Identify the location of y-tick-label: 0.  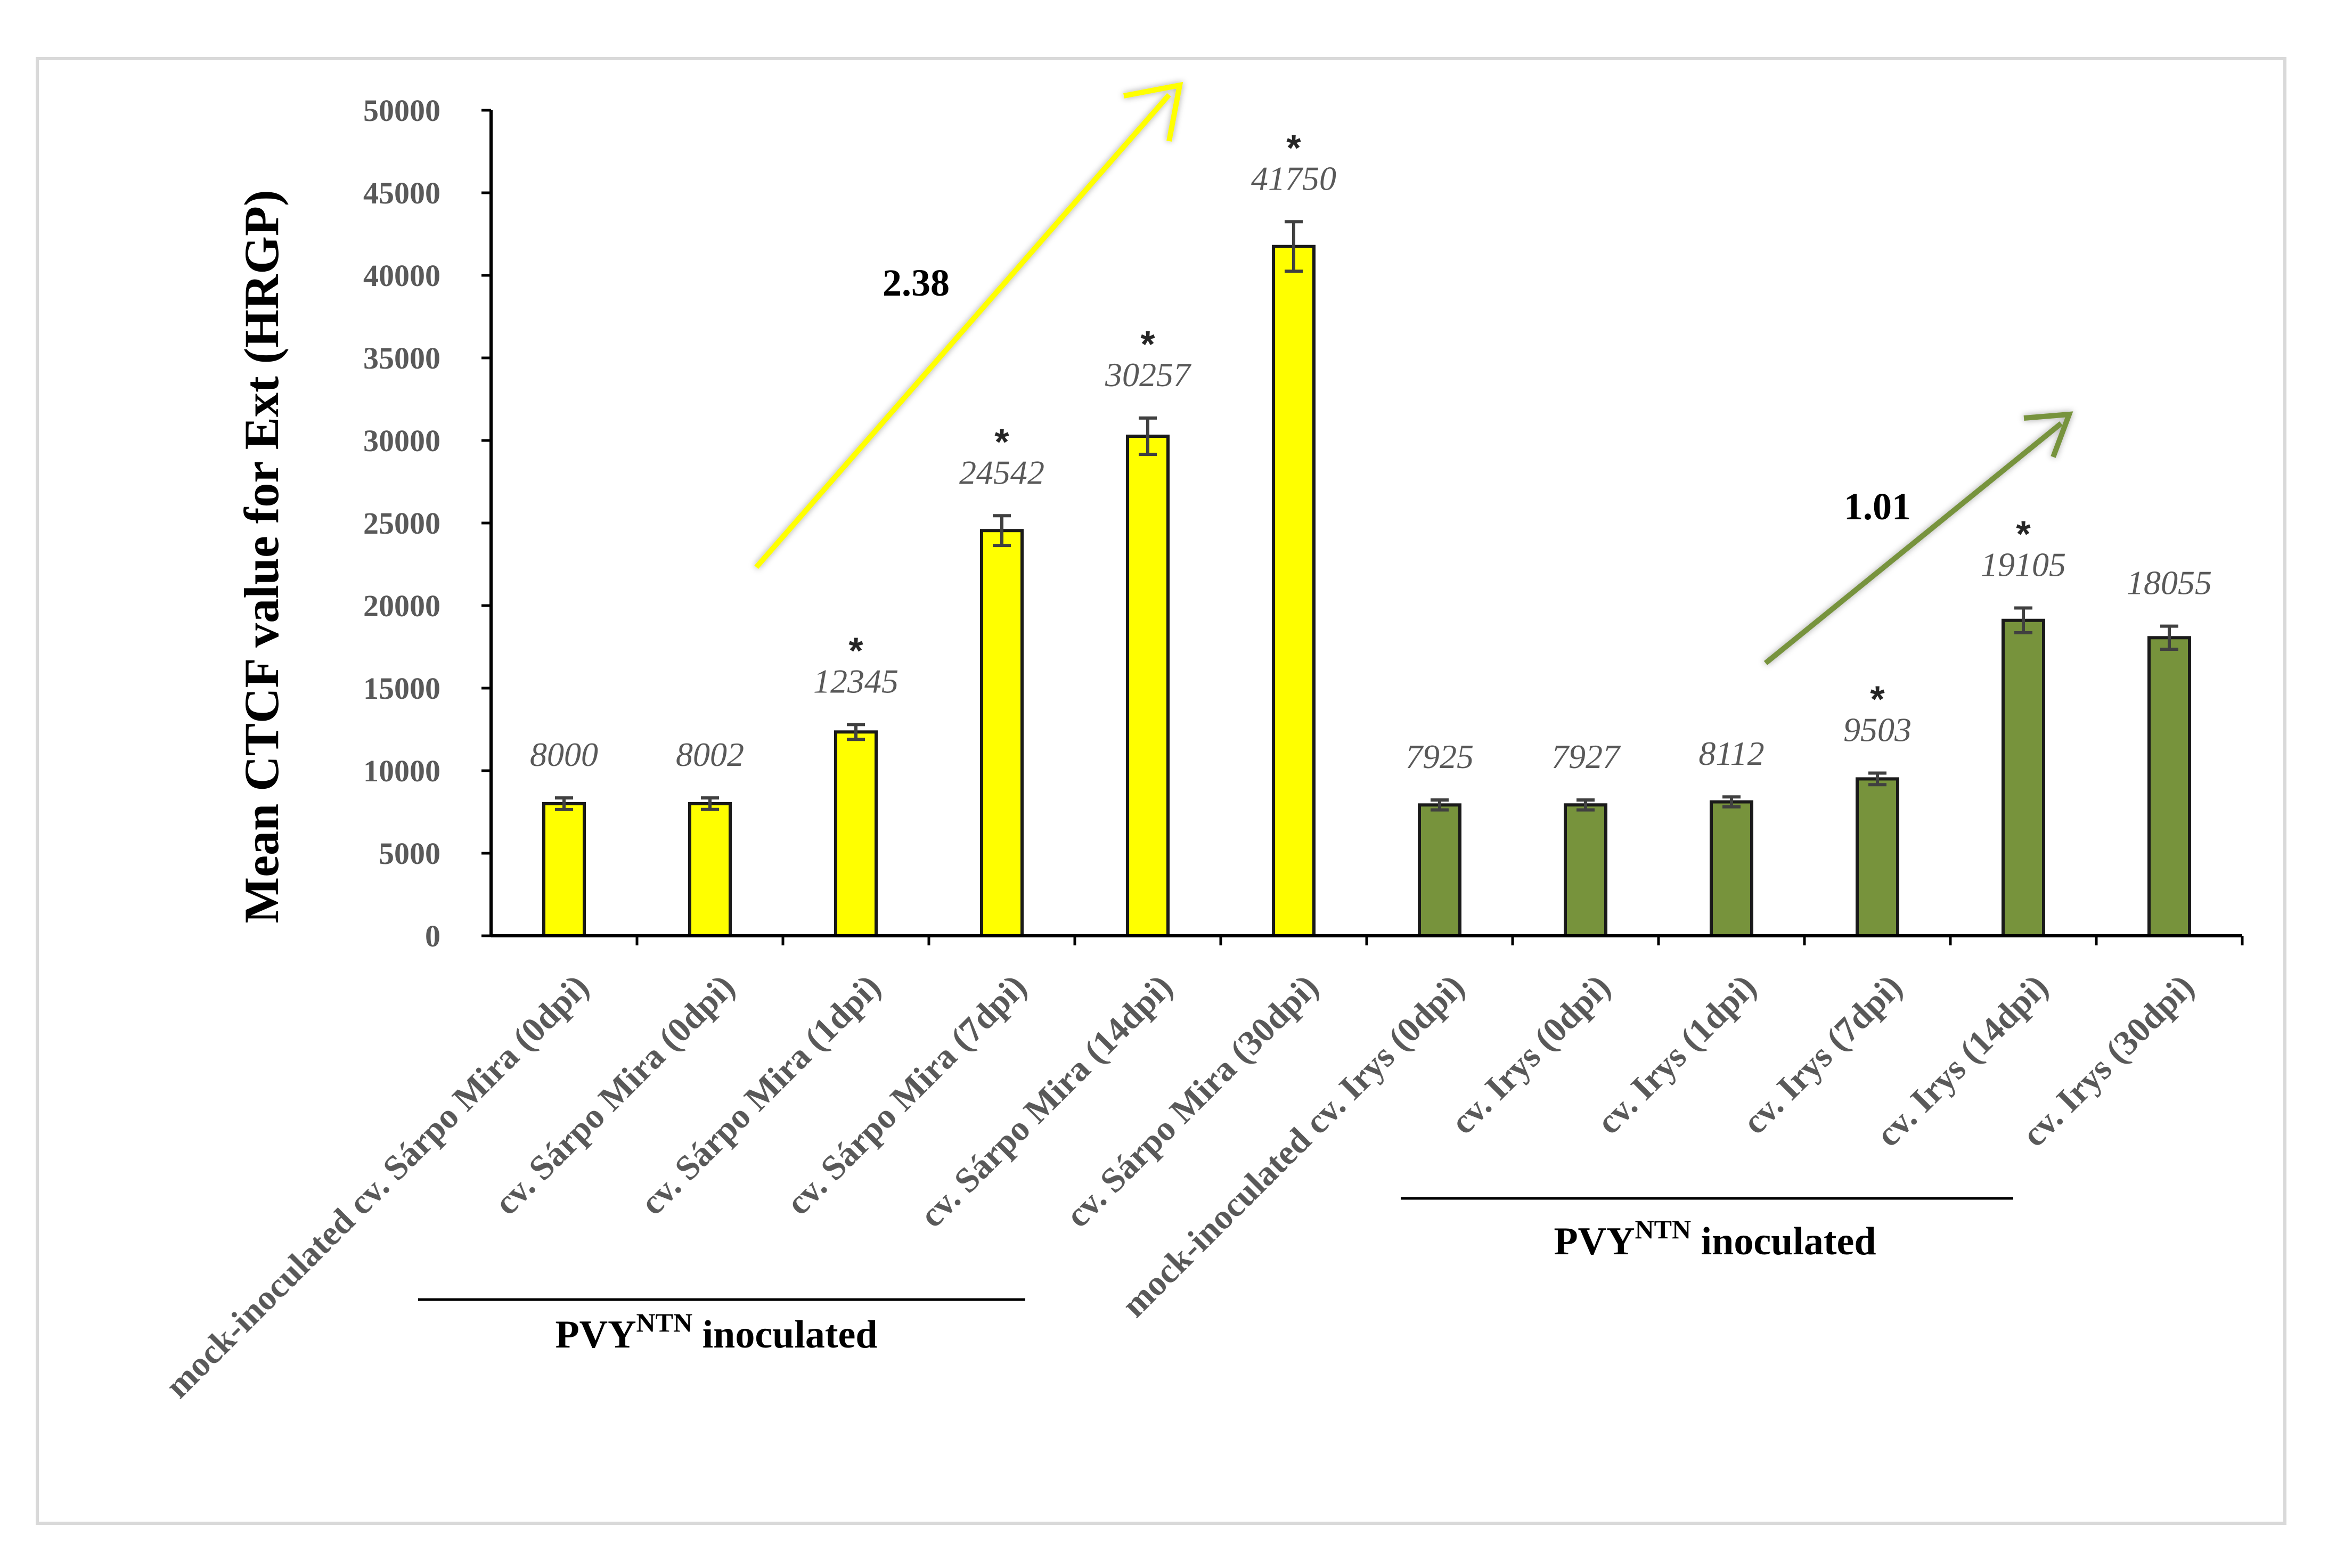
(432, 936).